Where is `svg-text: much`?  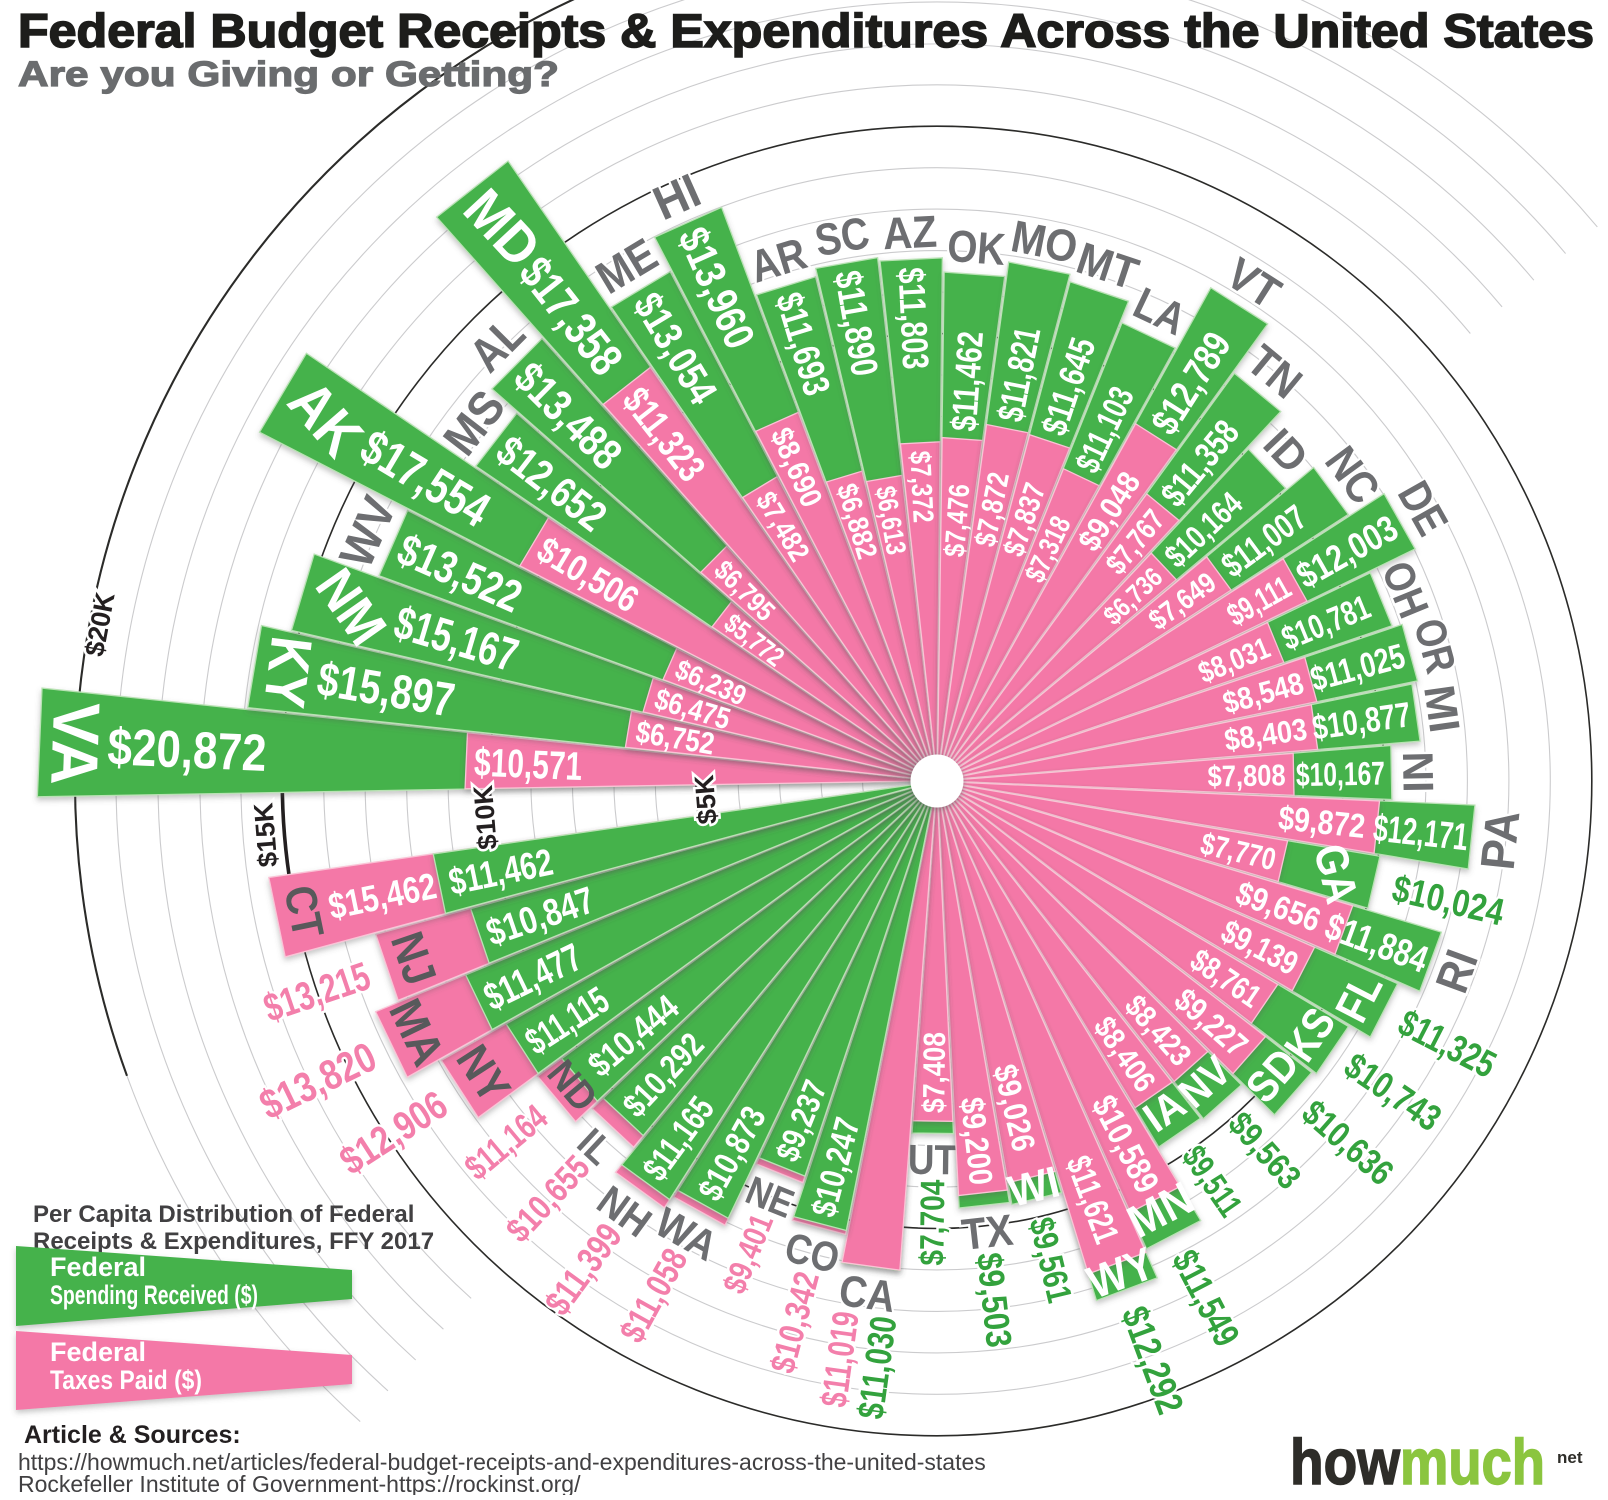
svg-text: much is located at coordinates (1472, 1460).